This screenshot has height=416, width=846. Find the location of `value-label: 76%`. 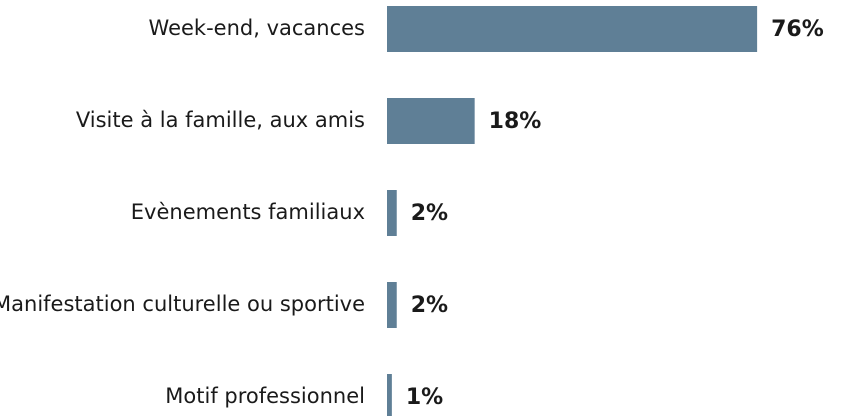

value-label: 76% is located at coordinates (797, 29).